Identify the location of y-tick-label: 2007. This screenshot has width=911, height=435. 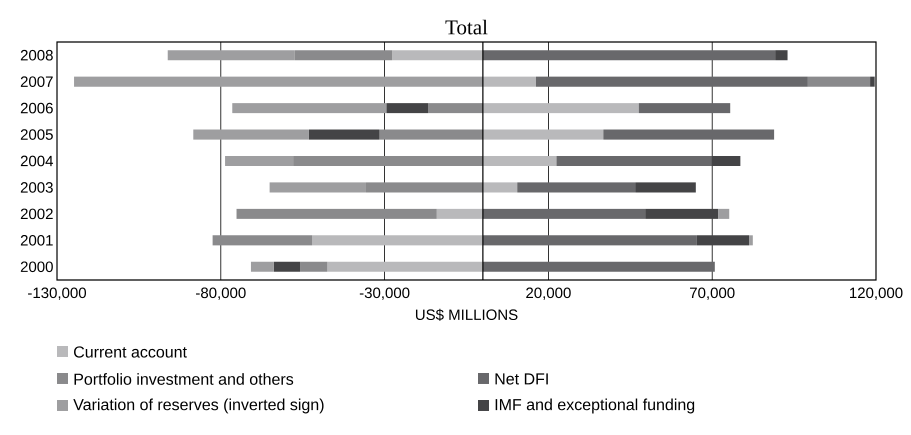
(36, 81).